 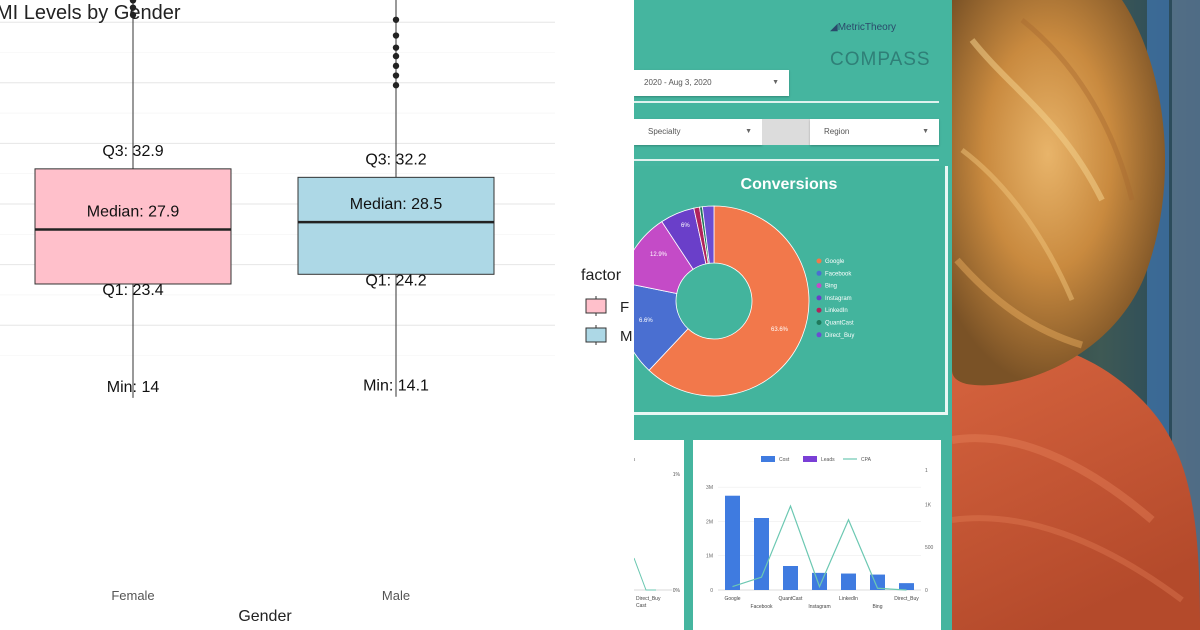 What do you see at coordinates (784, 460) in the screenshot?
I see `legend-label: Cost` at bounding box center [784, 460].